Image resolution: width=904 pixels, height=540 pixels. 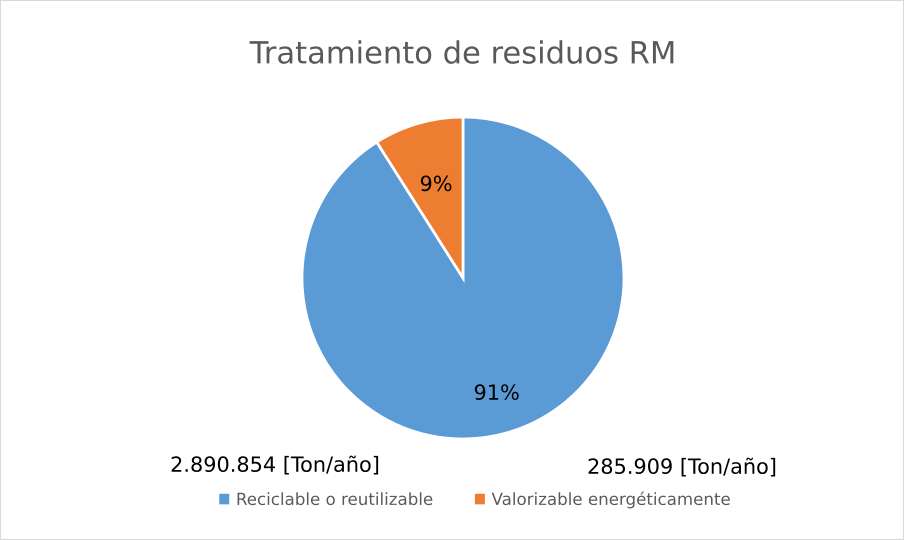 What do you see at coordinates (496, 392) in the screenshot?
I see `data-label: 91%` at bounding box center [496, 392].